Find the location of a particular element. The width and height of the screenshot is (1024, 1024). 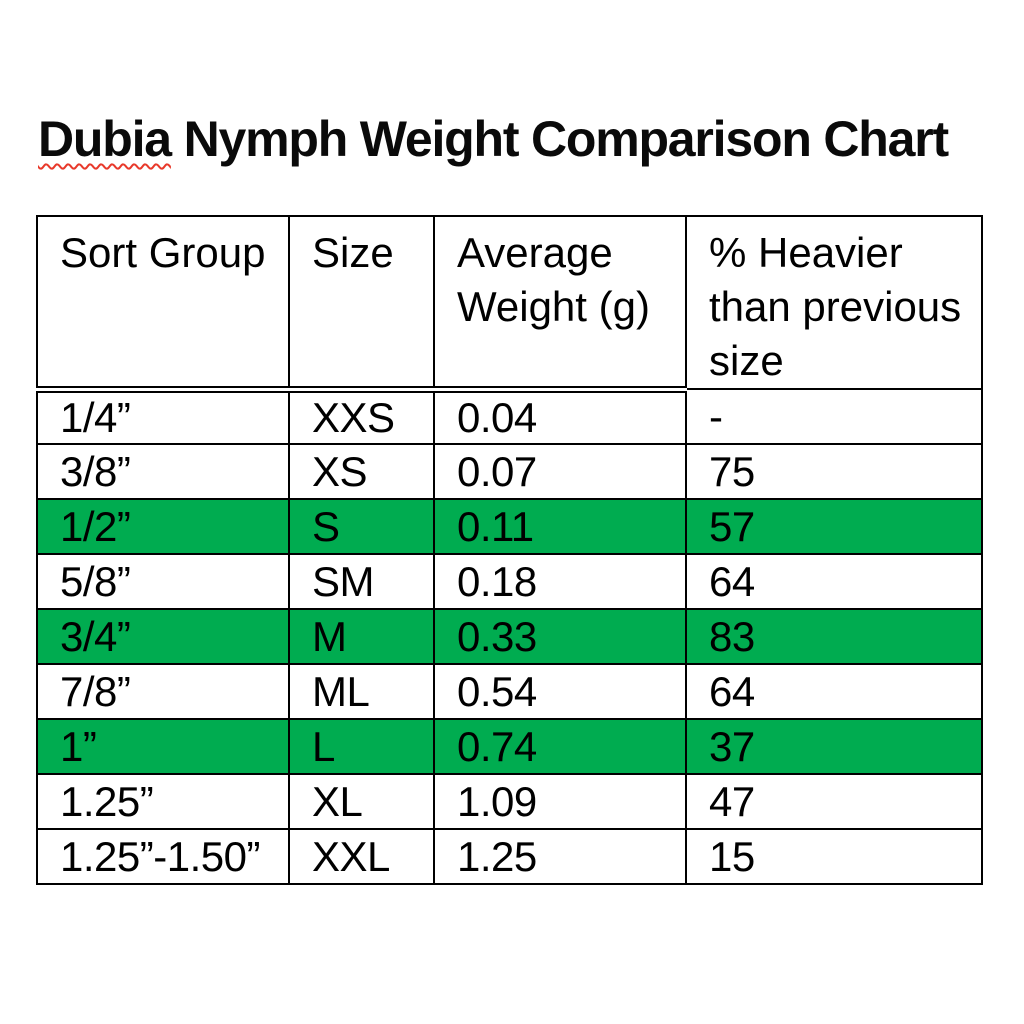

table-row: 1.25”-1.50” XXL 1.25 15 is located at coordinates (509, 856).